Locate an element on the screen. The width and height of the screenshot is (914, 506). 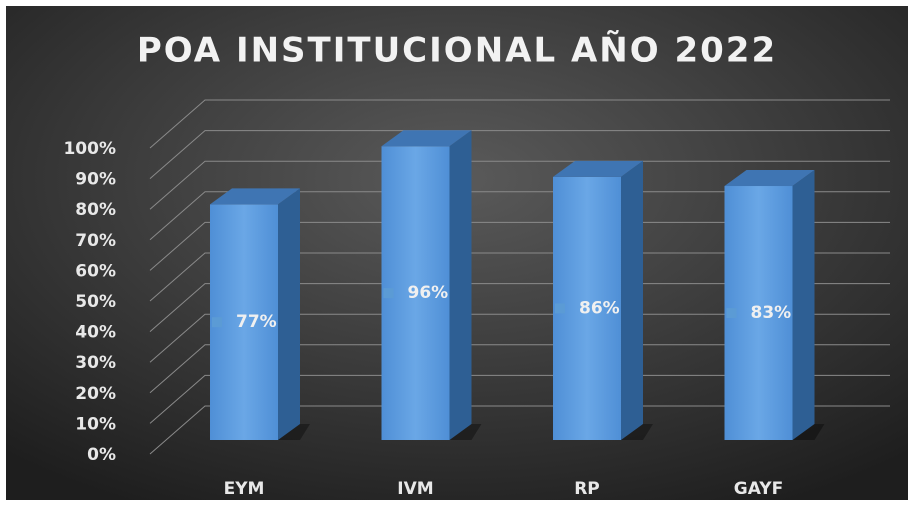
y-tick-label: 40% is located at coordinates (95, 333).